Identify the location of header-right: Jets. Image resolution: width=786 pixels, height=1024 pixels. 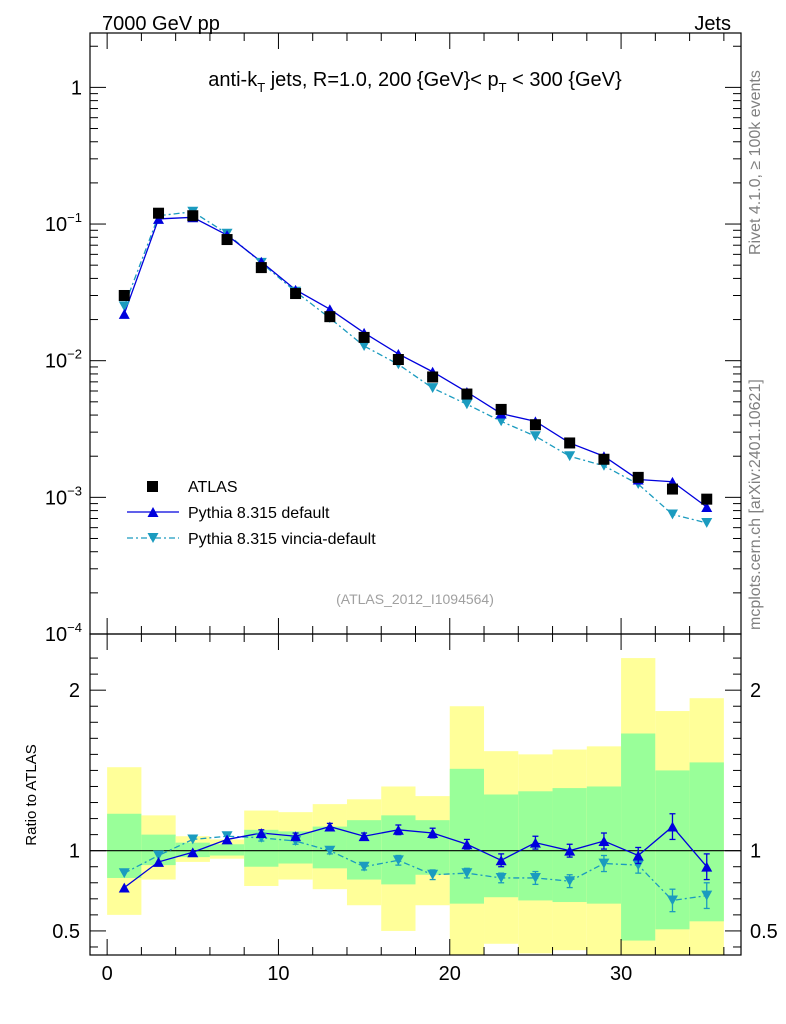
(712, 24).